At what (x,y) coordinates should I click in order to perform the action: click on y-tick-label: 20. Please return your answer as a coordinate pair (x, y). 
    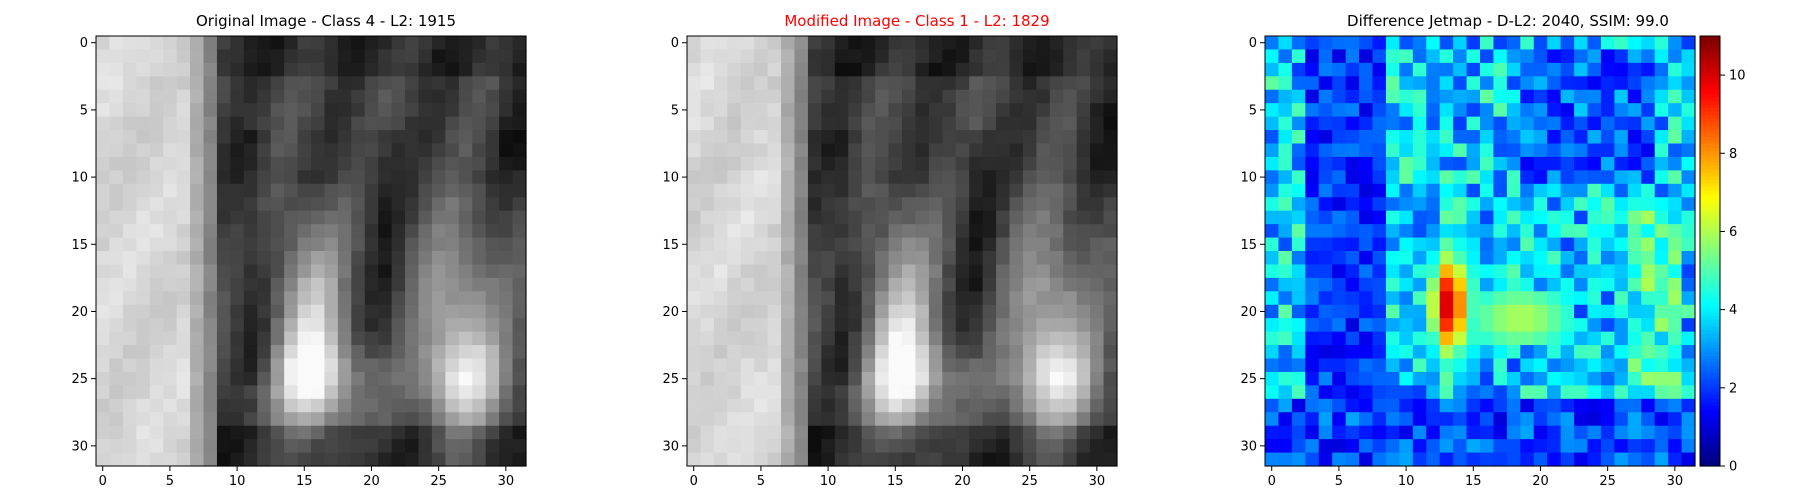
    Looking at the image, I should click on (79, 312).